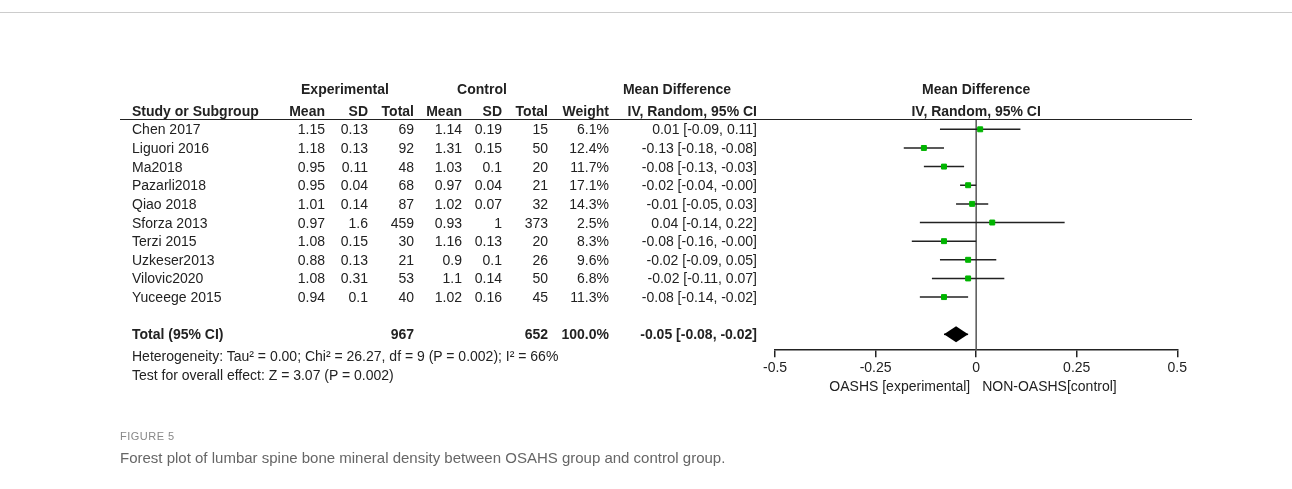  Describe the element at coordinates (402, 222) in the screenshot. I see `text: 459` at that location.